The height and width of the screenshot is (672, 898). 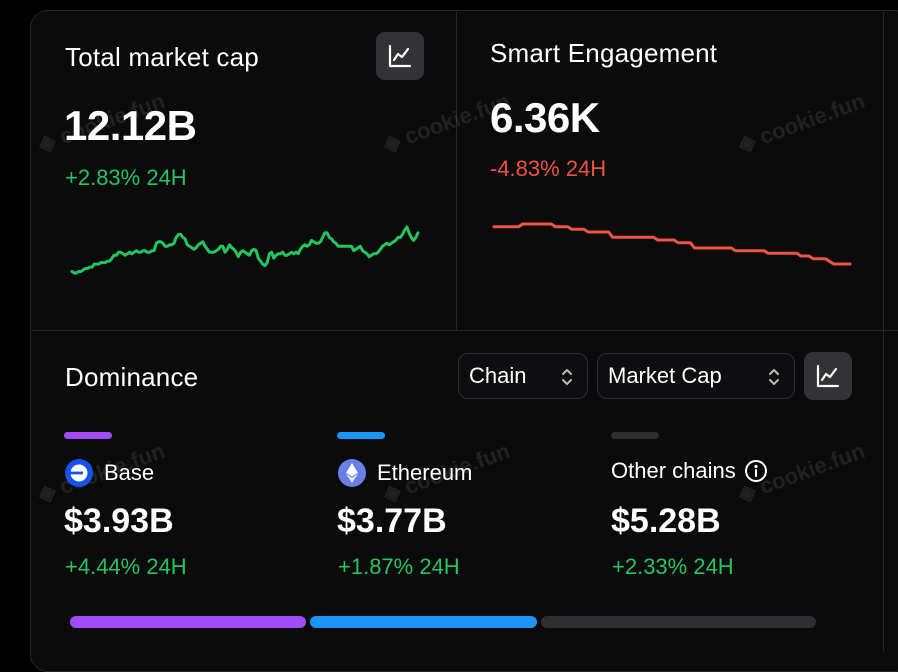 What do you see at coordinates (399, 566) in the screenshot?
I see `ethereum-change: +1.87% 24H` at bounding box center [399, 566].